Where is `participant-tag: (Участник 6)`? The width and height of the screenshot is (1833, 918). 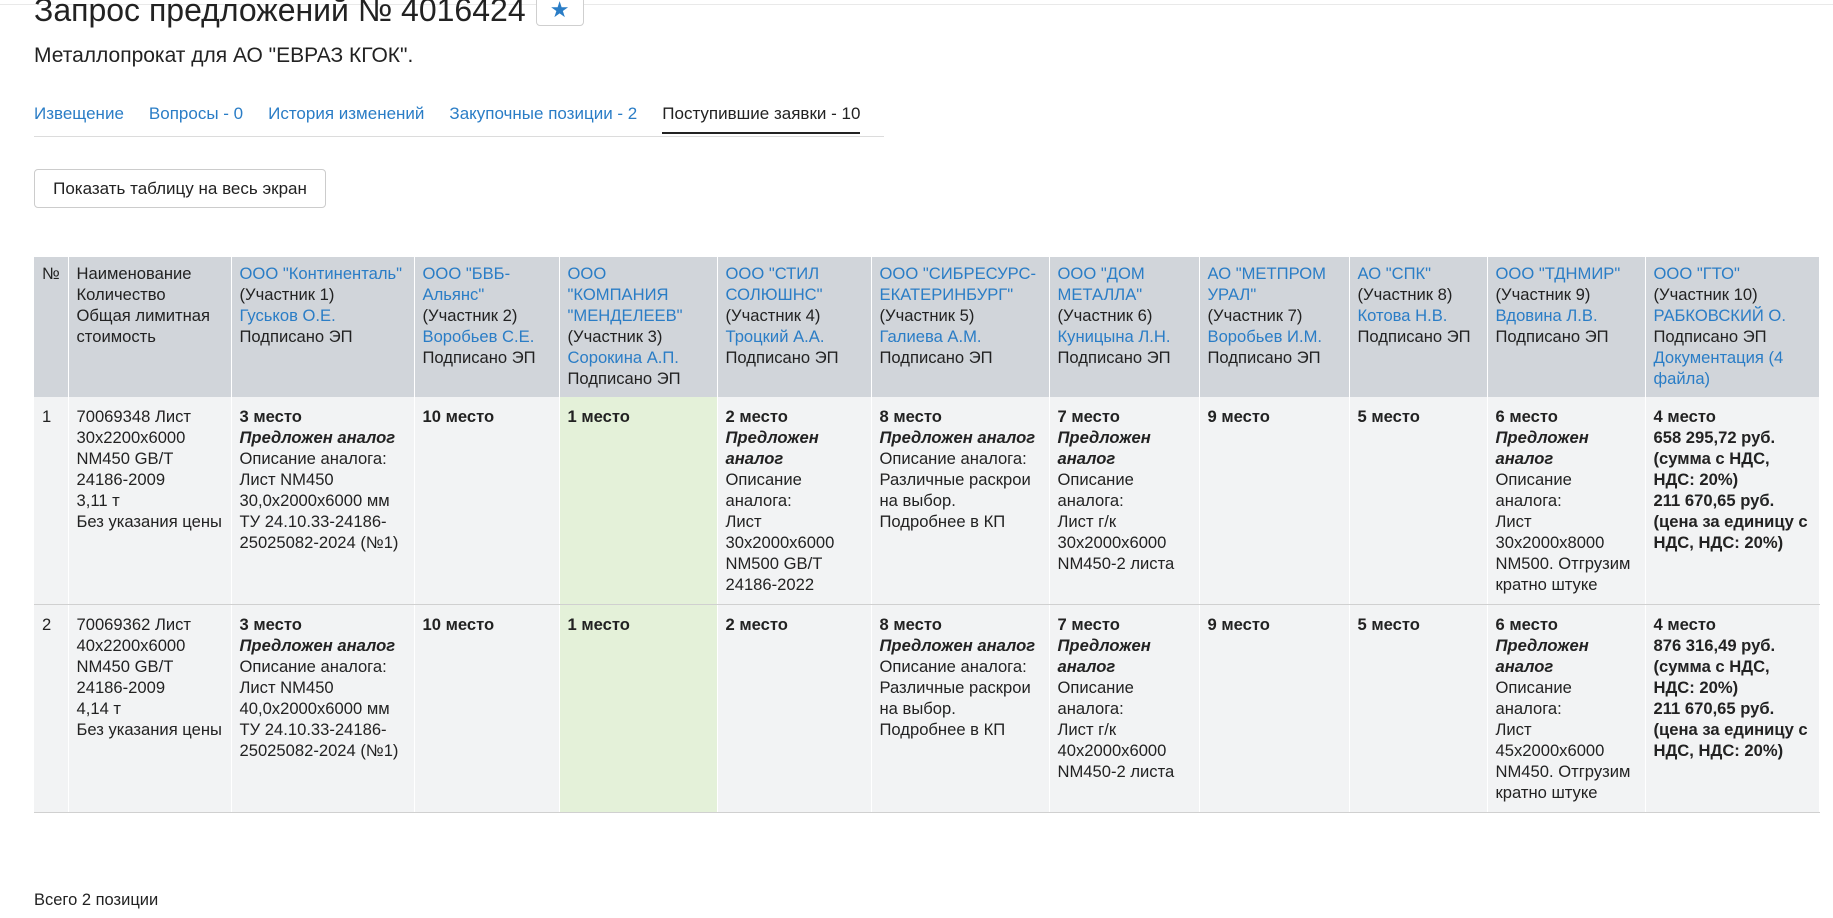
participant-tag: (Участник 6) is located at coordinates (1105, 315).